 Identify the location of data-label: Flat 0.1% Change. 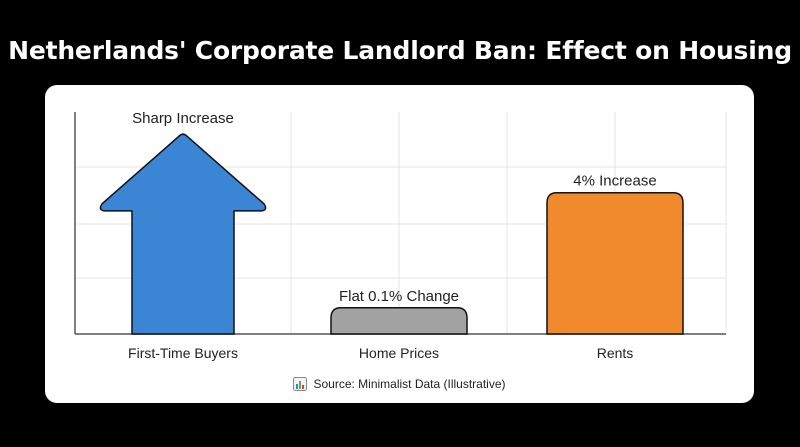
(399, 296).